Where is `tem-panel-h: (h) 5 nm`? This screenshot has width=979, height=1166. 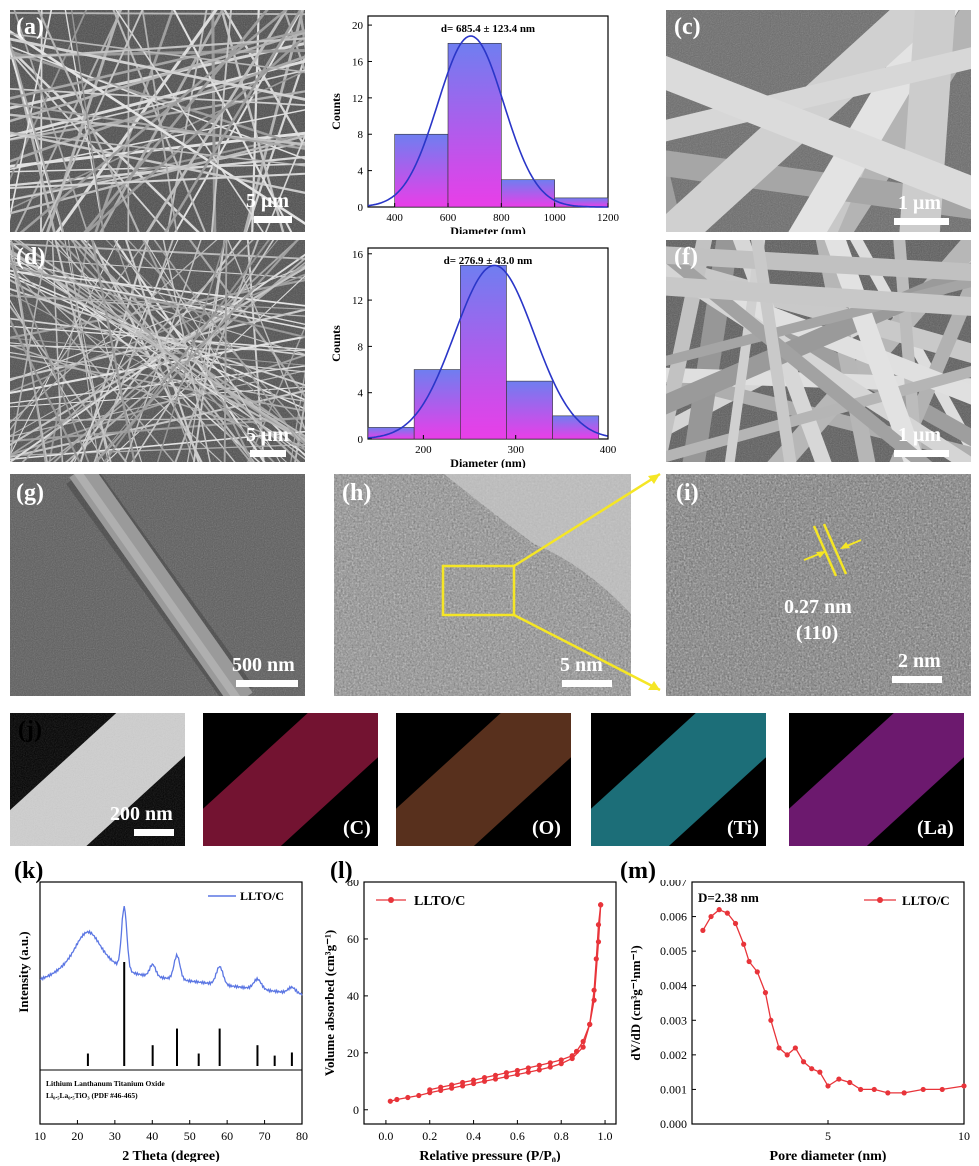 tem-panel-h: (h) 5 nm is located at coordinates (482, 585).